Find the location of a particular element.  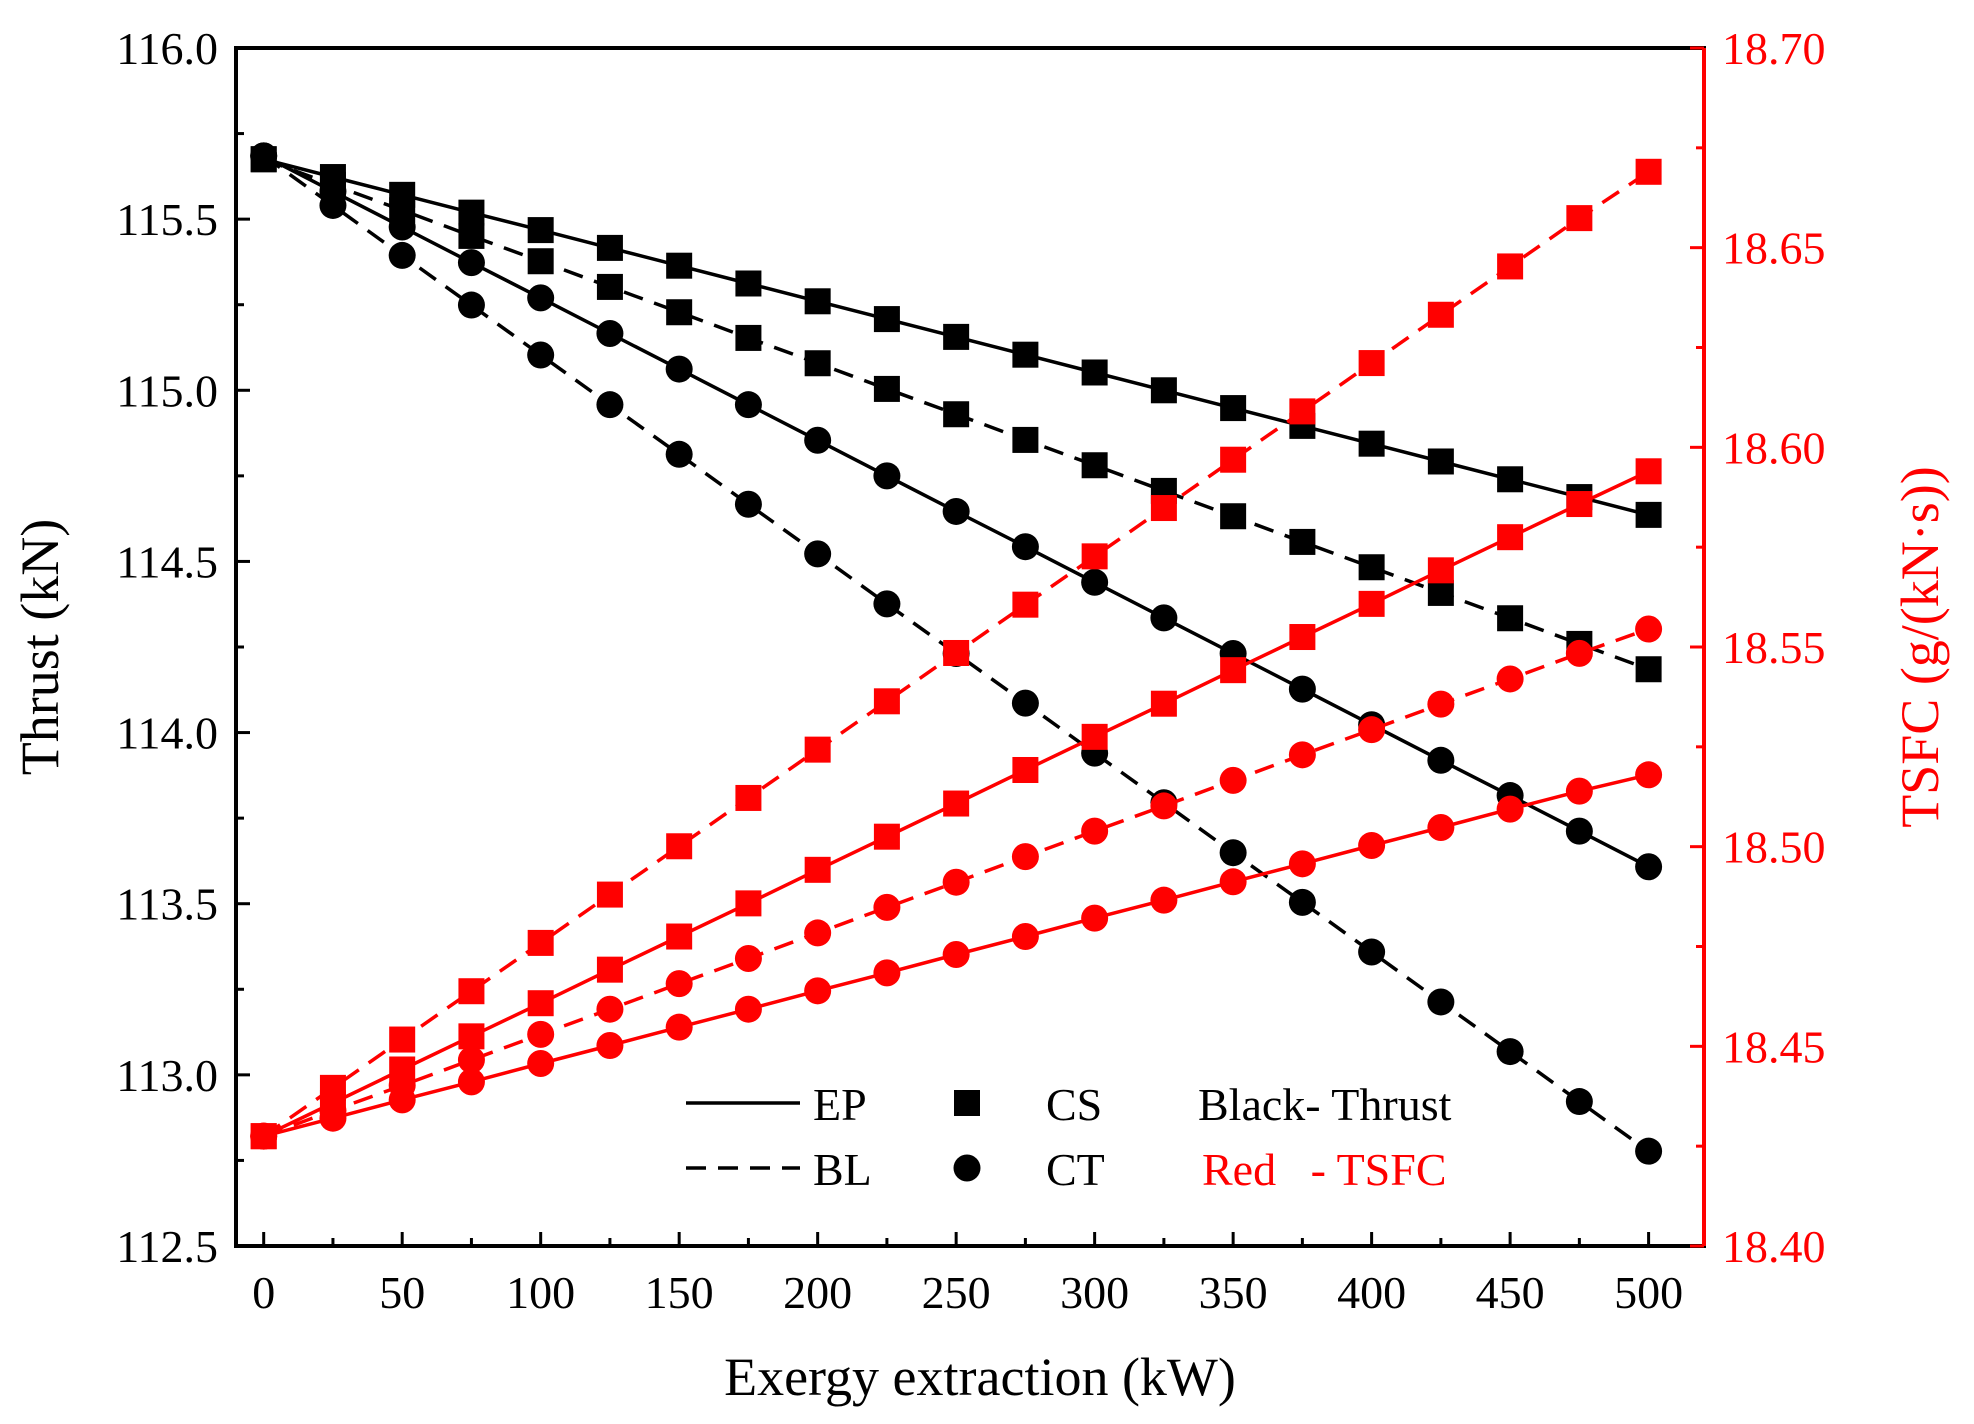

x-tick-label-8: 350 is located at coordinates (1233, 1292).